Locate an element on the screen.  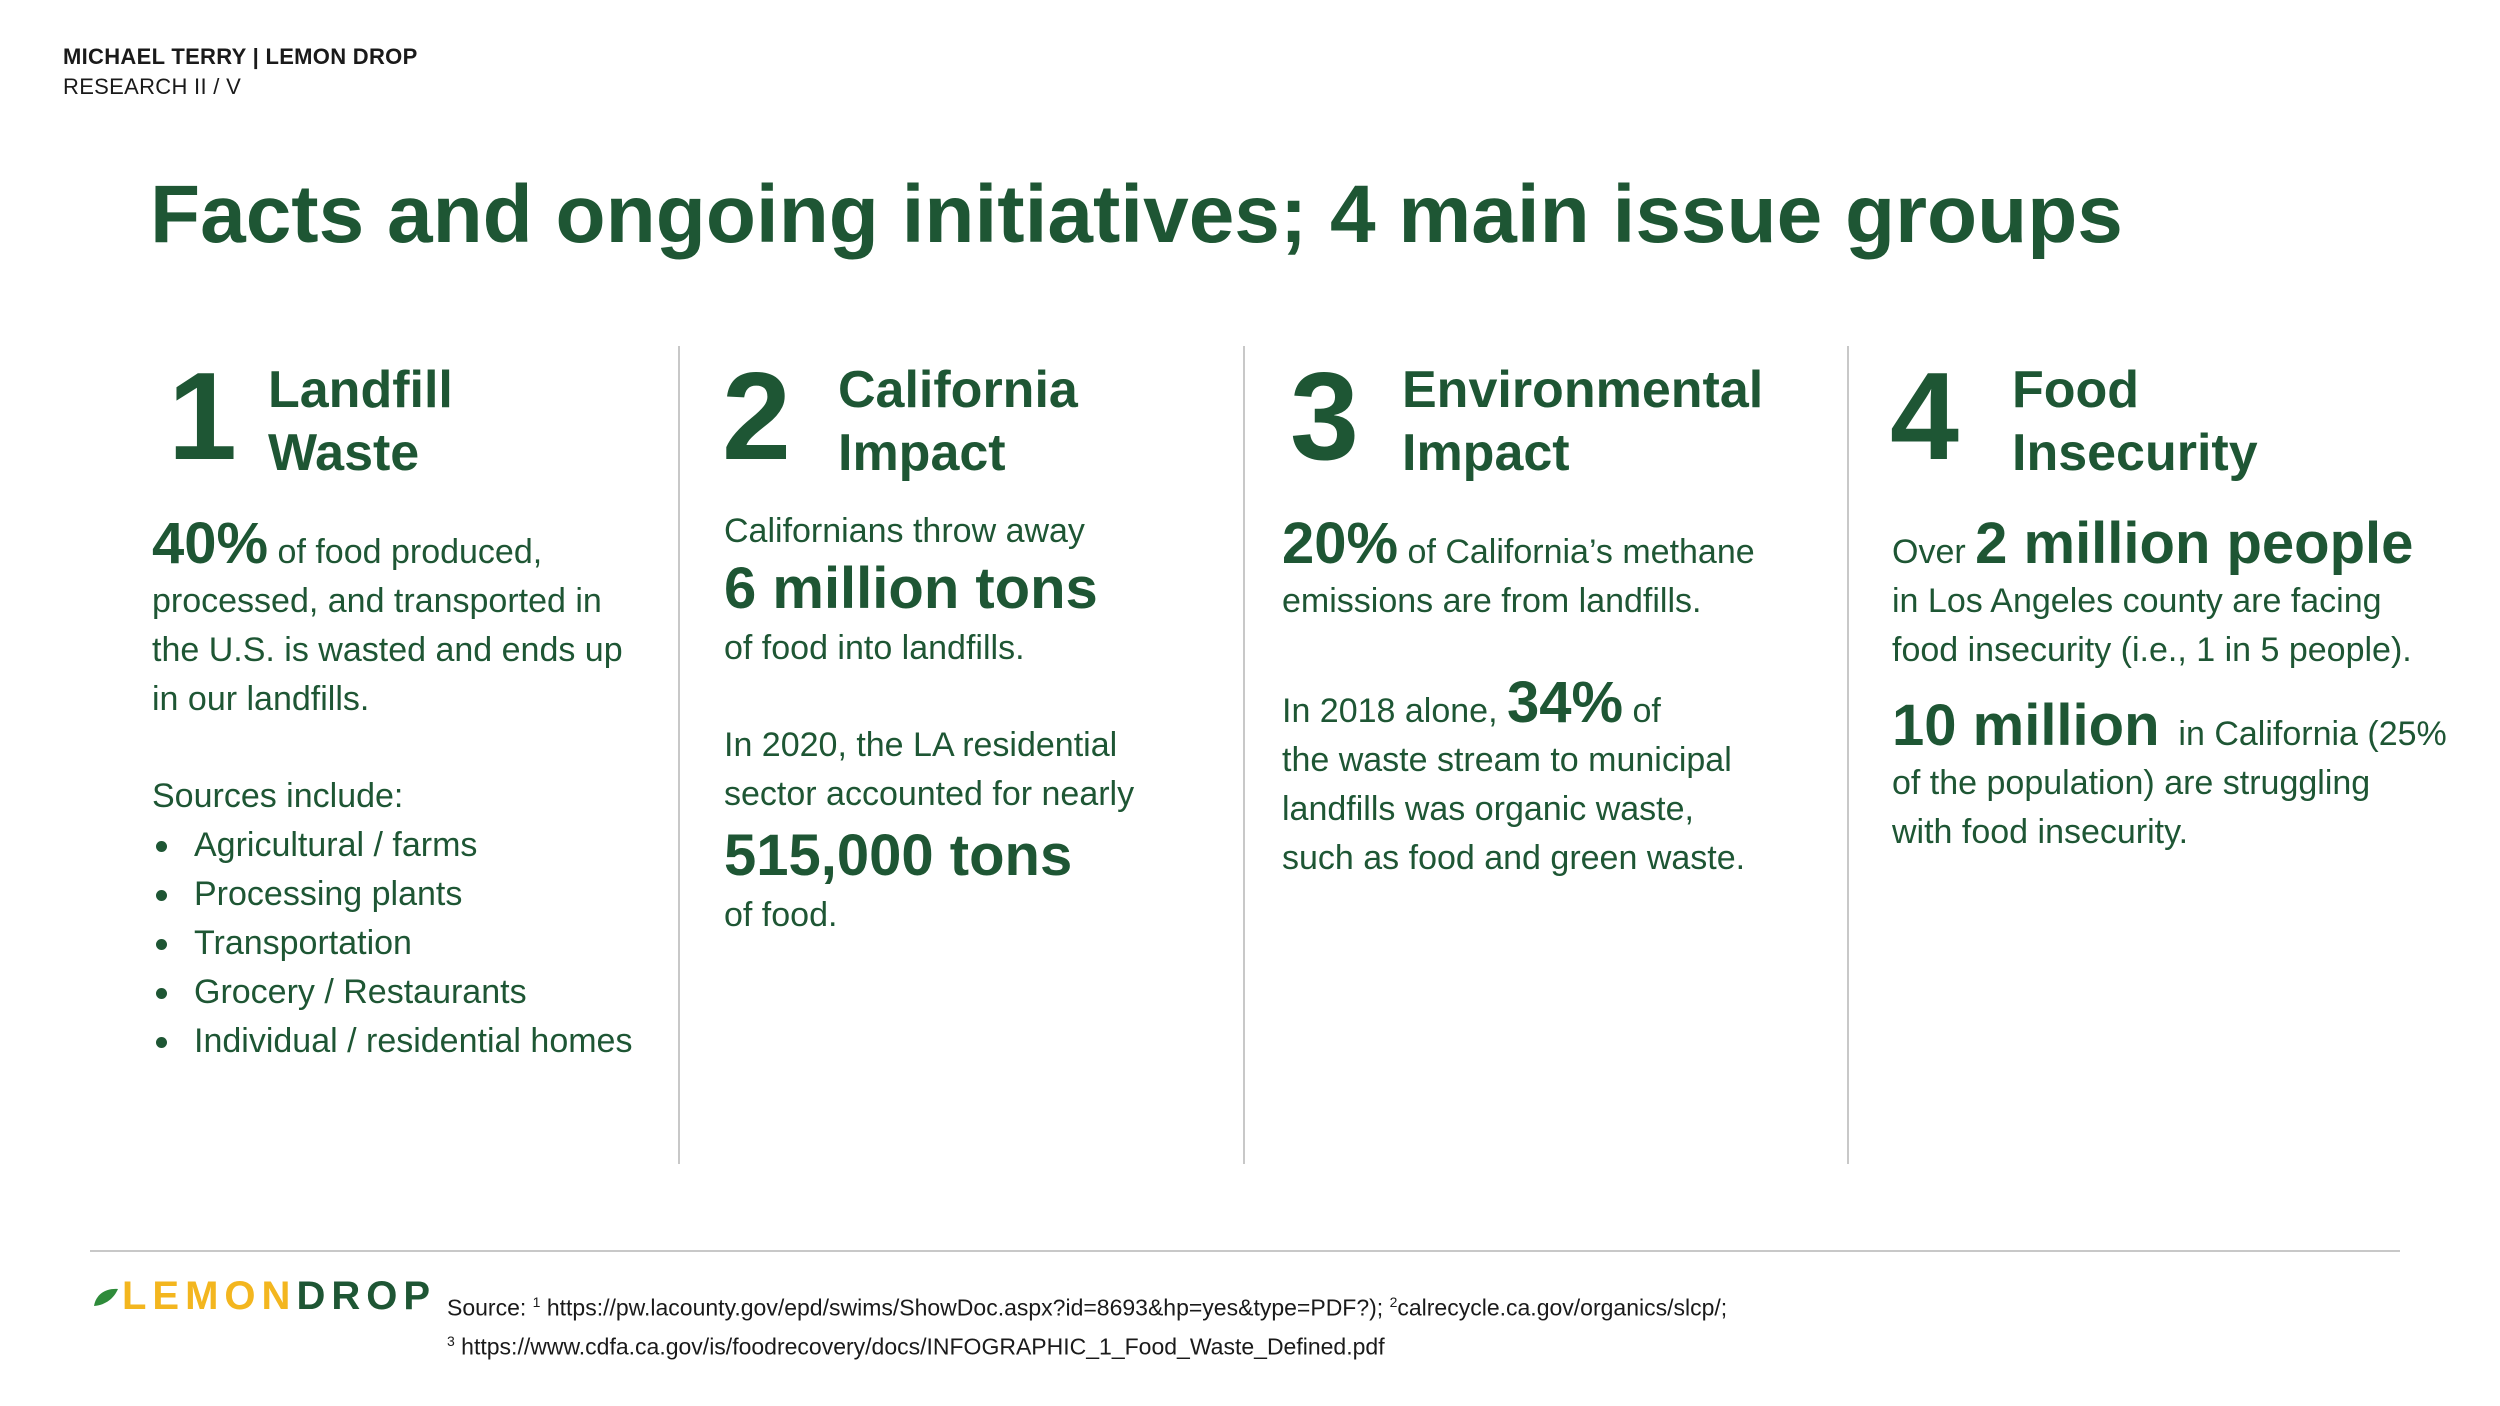
footnote-marker: 3 is located at coordinates (451, 1340).